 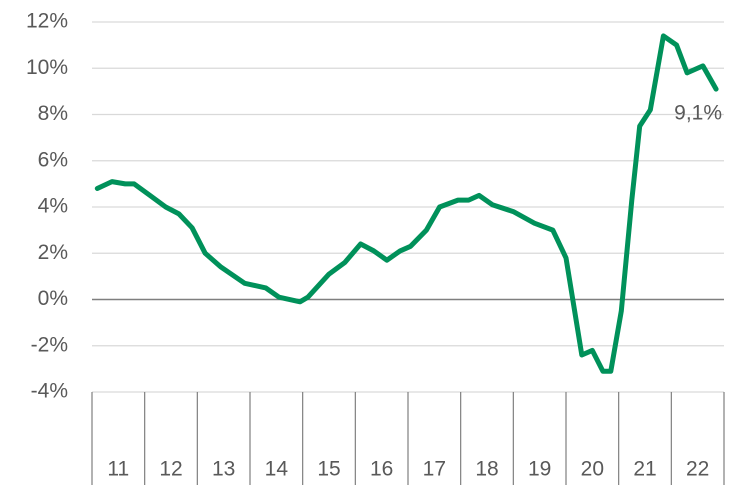 I want to click on y-tick-label: 6%, so click(x=53, y=159).